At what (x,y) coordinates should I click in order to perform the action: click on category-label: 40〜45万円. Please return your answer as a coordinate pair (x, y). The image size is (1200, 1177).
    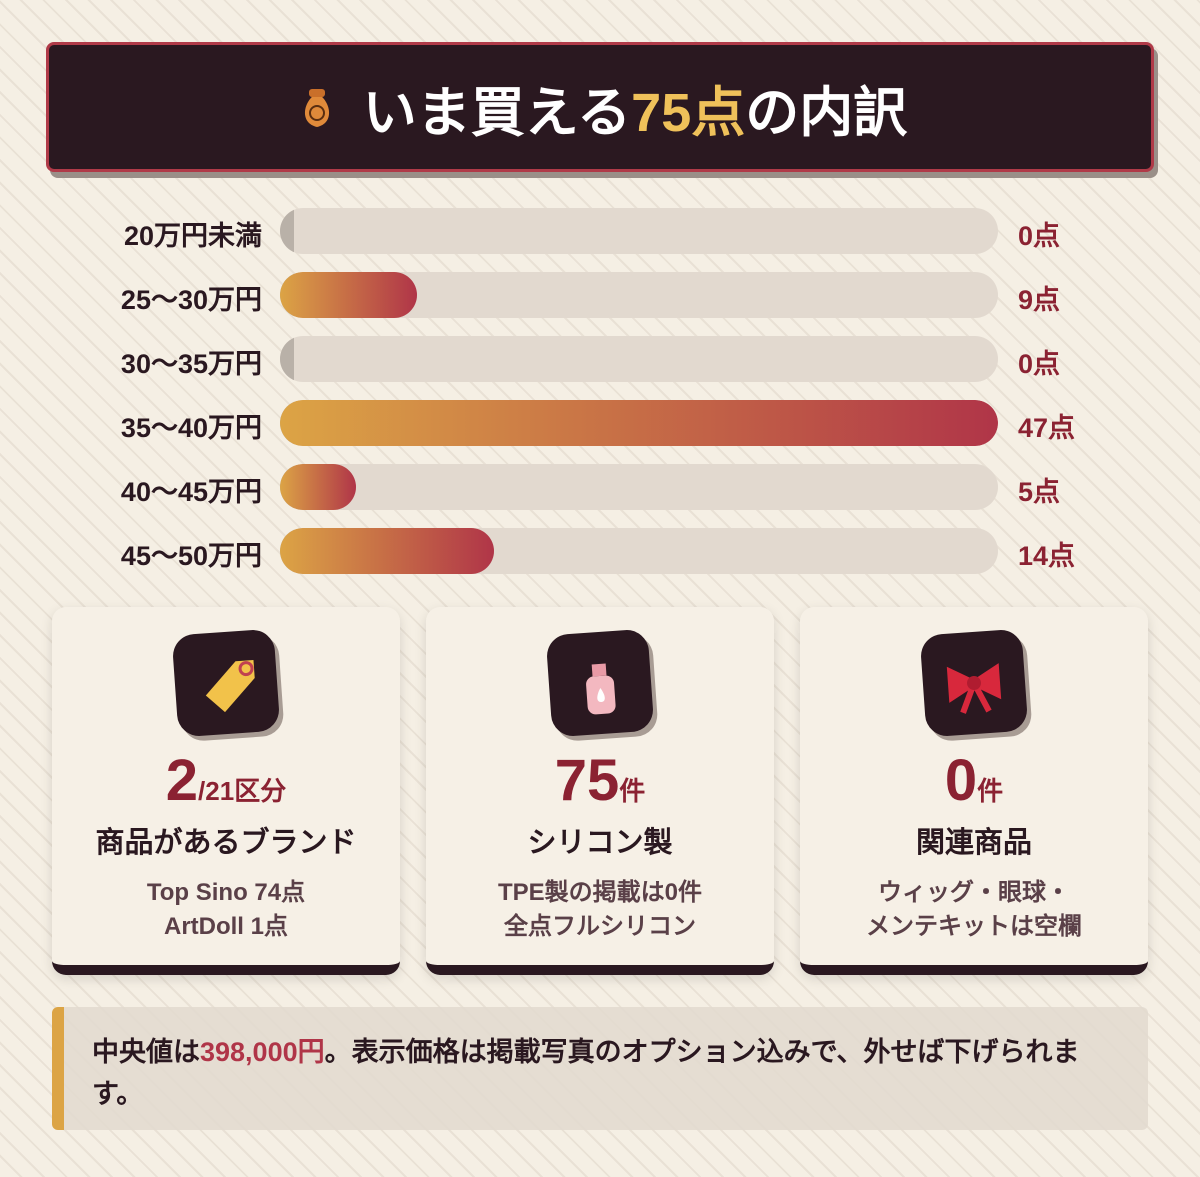
    Looking at the image, I should click on (191, 492).